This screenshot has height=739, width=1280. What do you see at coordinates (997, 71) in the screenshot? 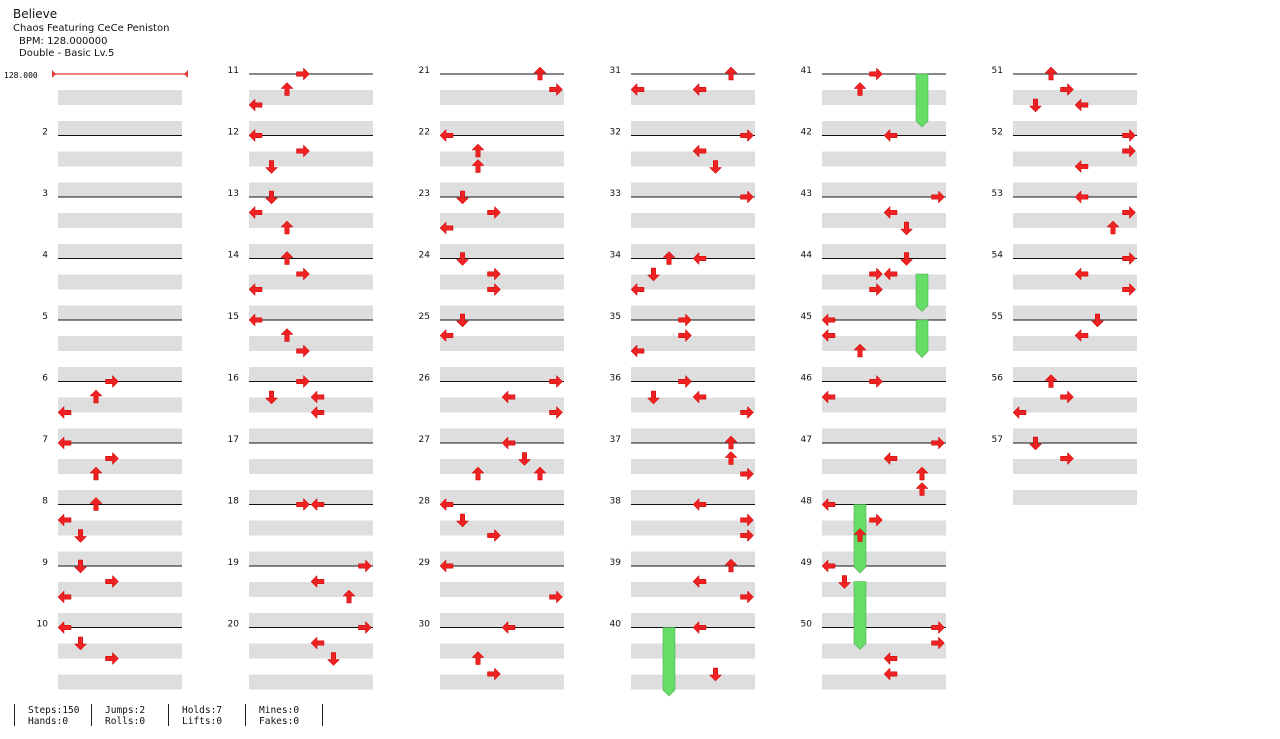
I see `measure-number: 51` at bounding box center [997, 71].